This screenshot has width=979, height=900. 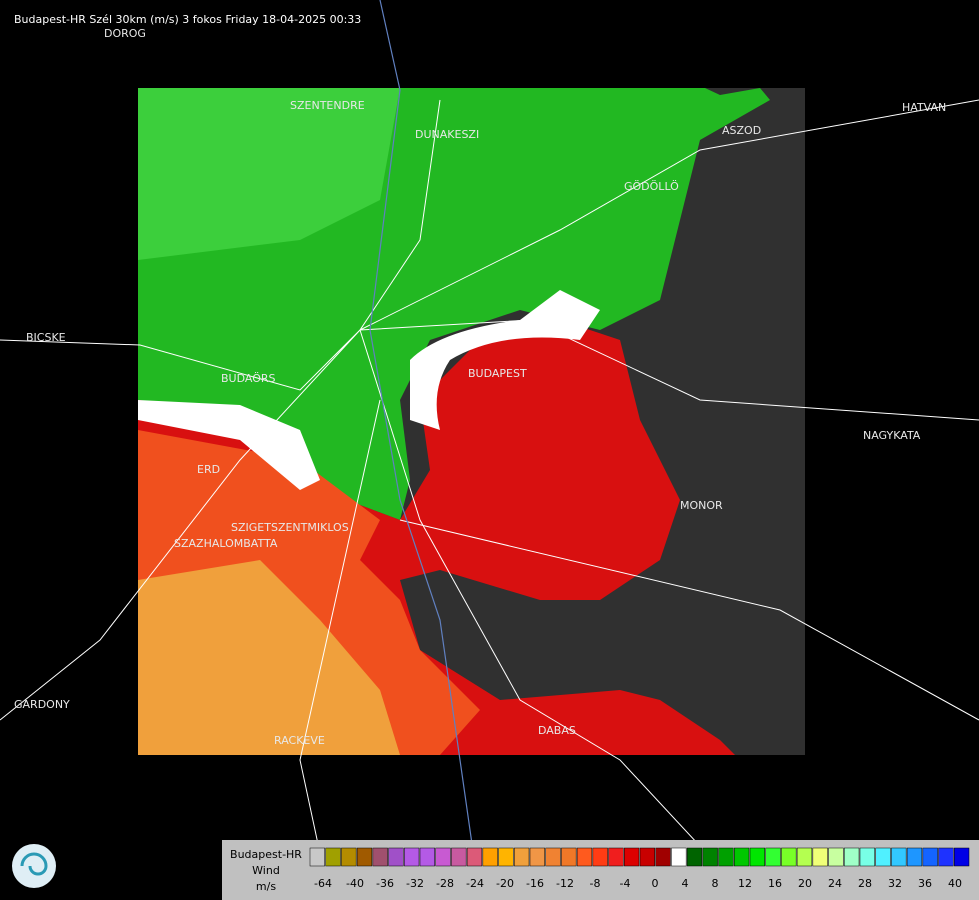 I want to click on place-label: DOROG, so click(x=125, y=33).